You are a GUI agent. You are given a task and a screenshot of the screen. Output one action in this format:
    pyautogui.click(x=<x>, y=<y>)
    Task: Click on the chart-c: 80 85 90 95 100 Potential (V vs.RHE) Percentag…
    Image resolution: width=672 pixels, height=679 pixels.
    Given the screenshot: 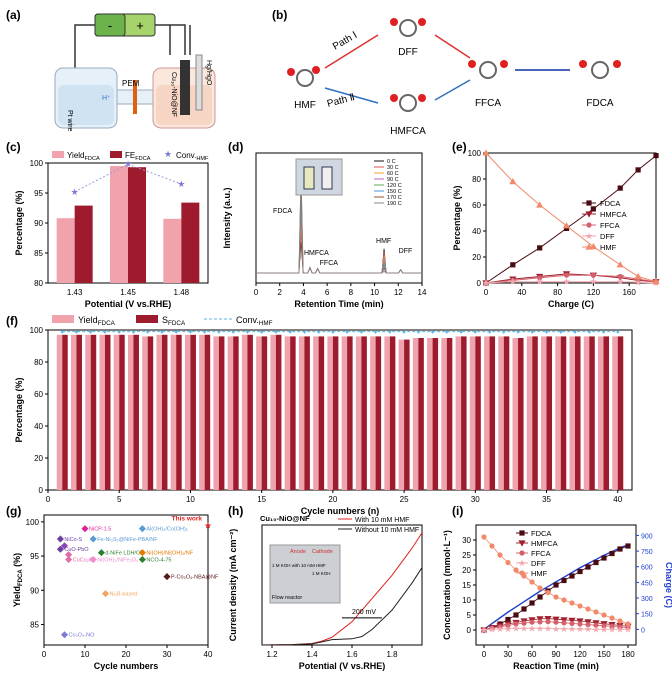 What is the action you would take?
    pyautogui.click(x=111, y=229)
    